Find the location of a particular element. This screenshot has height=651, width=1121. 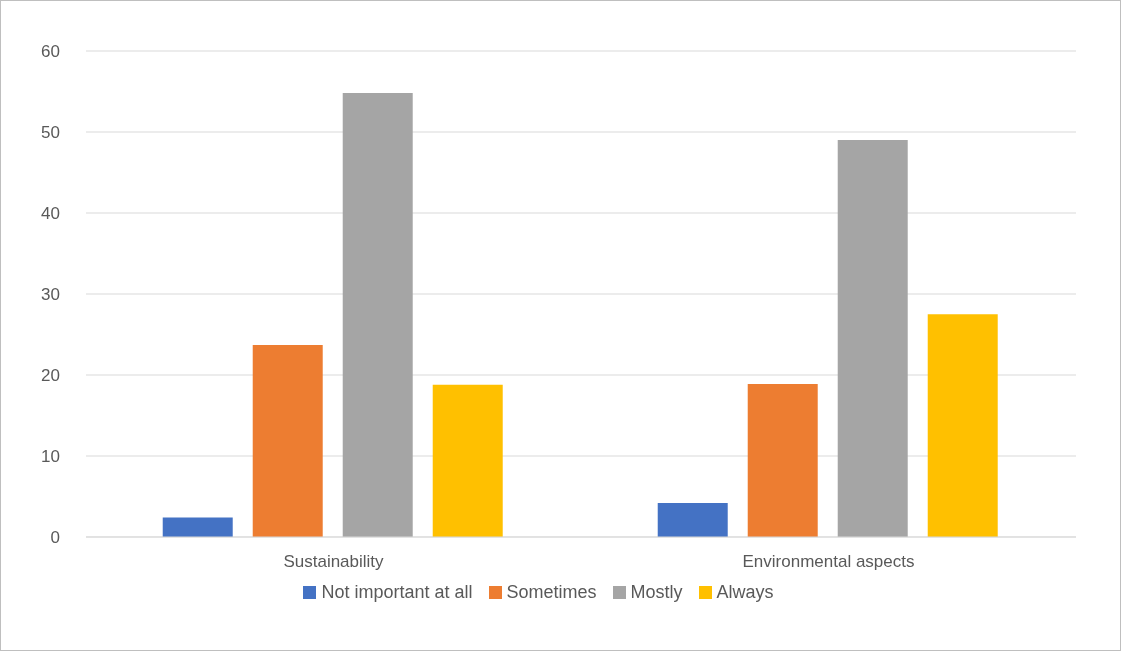

y-tick-label: 20 is located at coordinates (50, 376).